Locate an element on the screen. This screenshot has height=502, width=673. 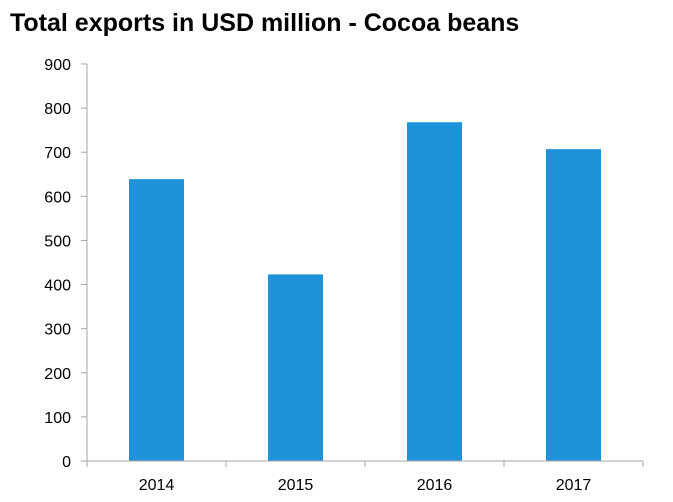
y-axis: 0 100 200 300 400 500 600 700 800 900 is located at coordinates (65, 264).